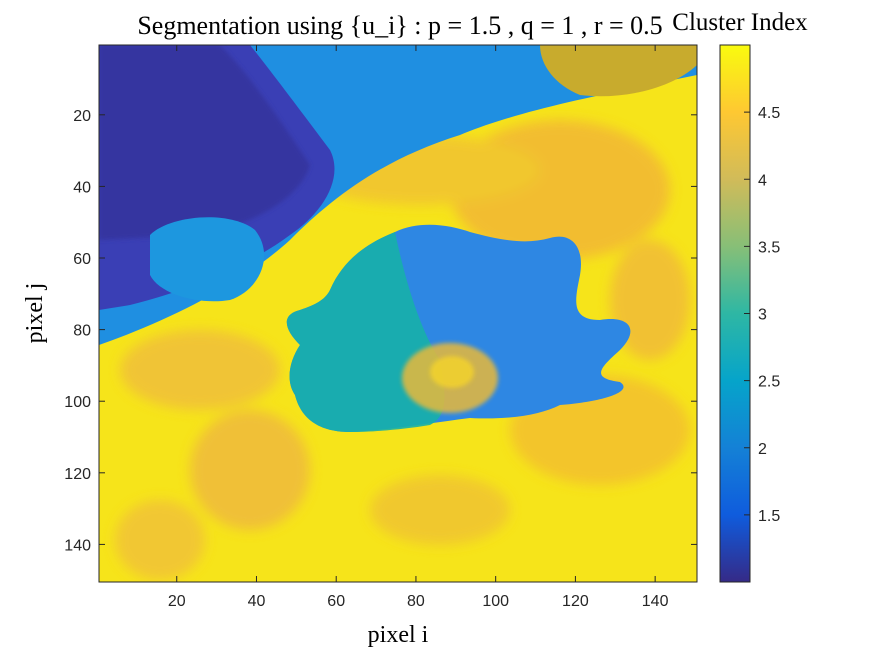 The image size is (875, 656). Describe the element at coordinates (769, 516) in the screenshot. I see `colorbar-tick-label: 1.5` at that location.